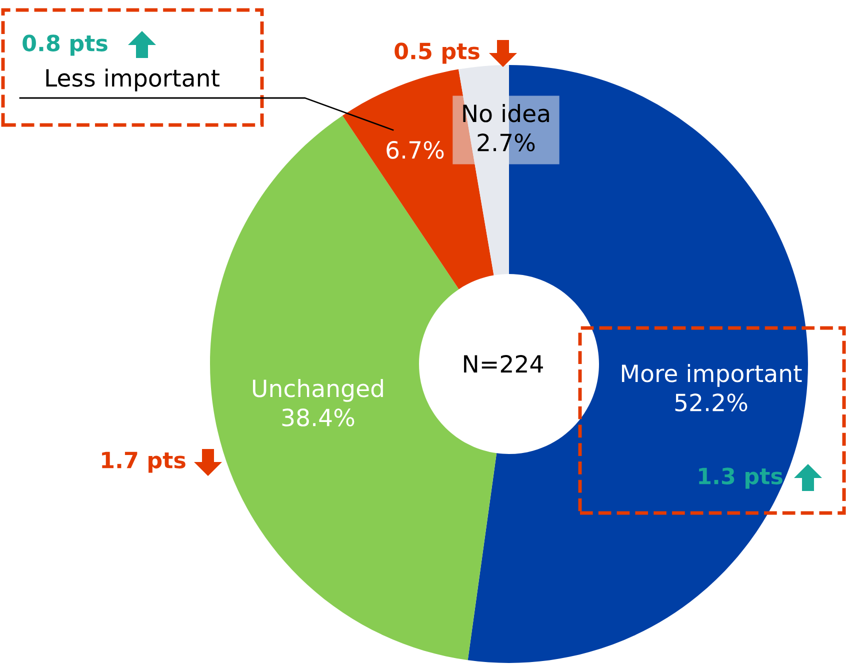  Describe the element at coordinates (711, 403) in the screenshot. I see `data-label: 52.2%` at that location.